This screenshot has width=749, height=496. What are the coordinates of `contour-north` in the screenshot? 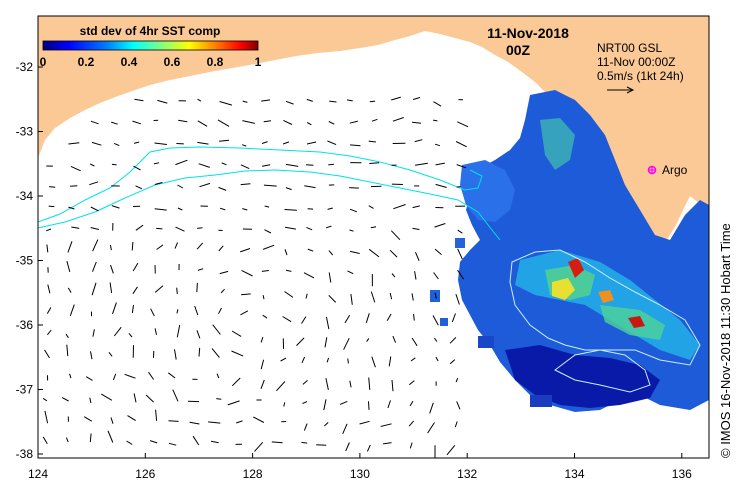 It's located at (260, 184).